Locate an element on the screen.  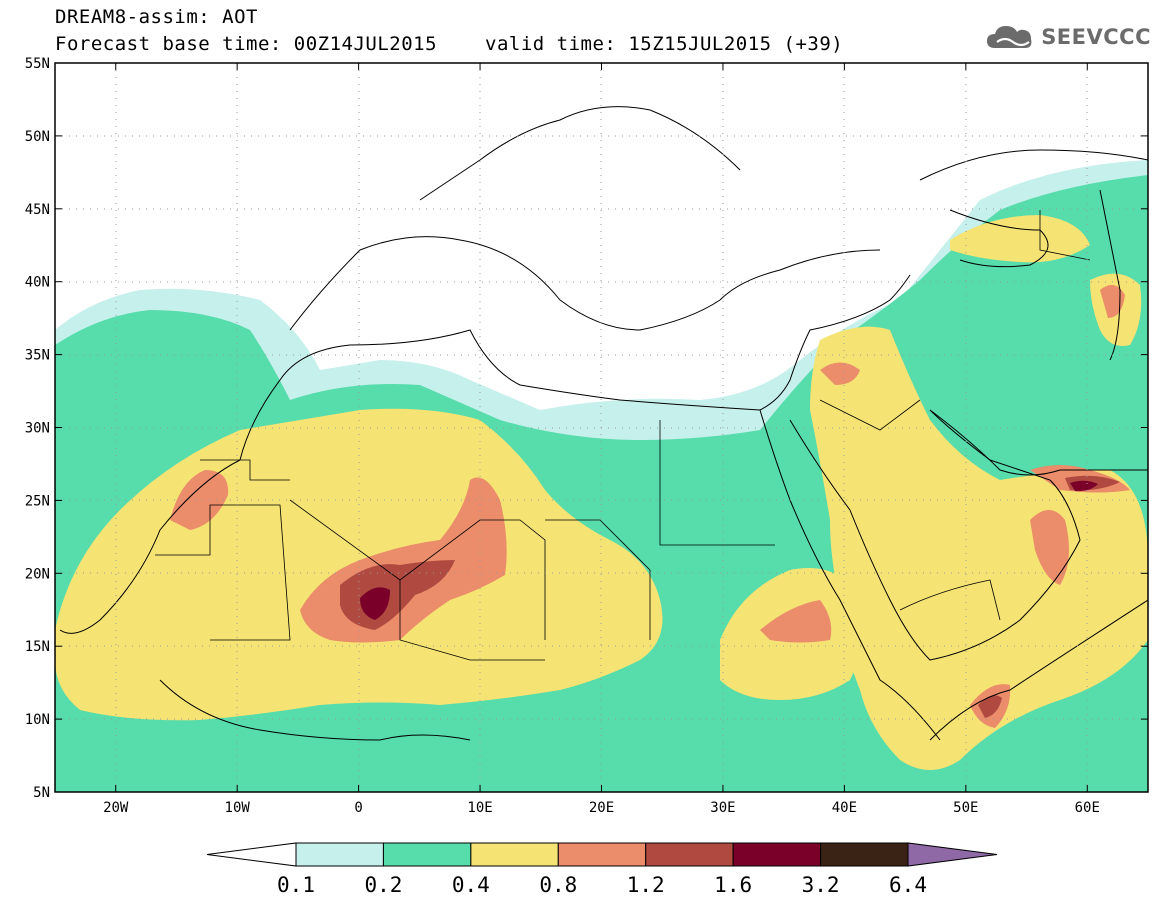
x-tick-label: 60E is located at coordinates (1087, 808).